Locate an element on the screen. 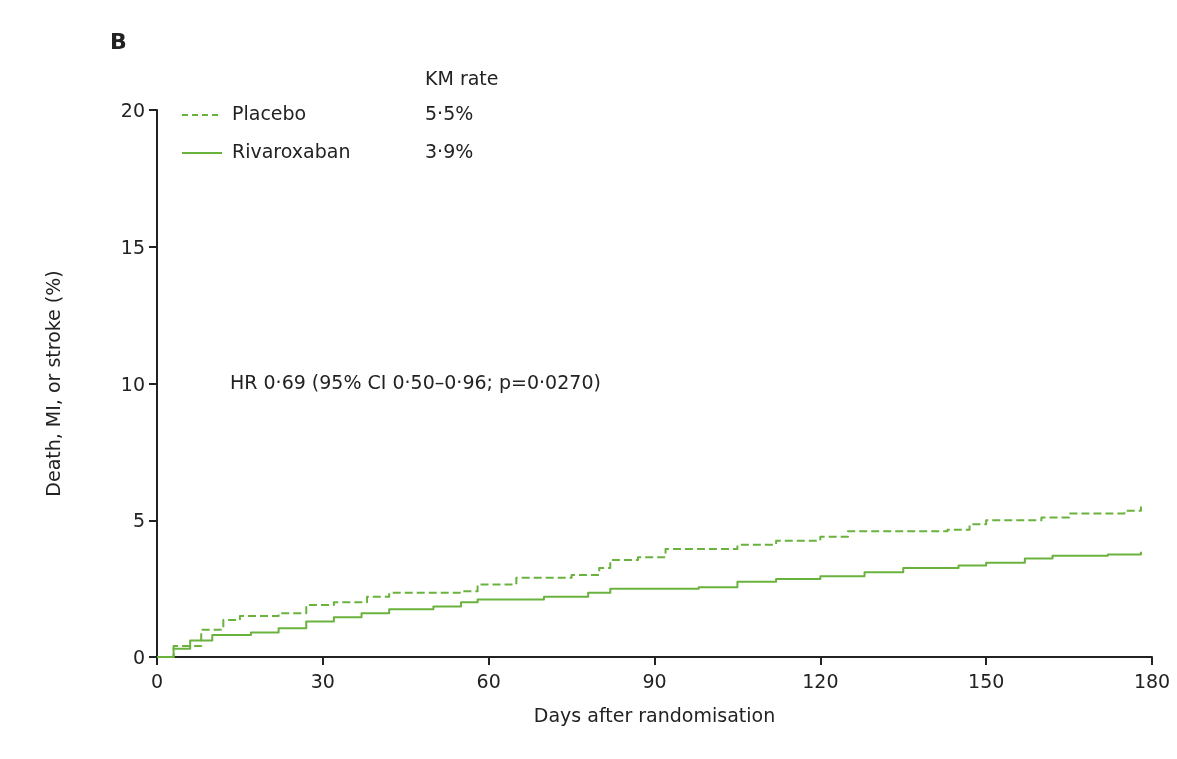  legend-label: Rivaroxaban is located at coordinates (291, 150).